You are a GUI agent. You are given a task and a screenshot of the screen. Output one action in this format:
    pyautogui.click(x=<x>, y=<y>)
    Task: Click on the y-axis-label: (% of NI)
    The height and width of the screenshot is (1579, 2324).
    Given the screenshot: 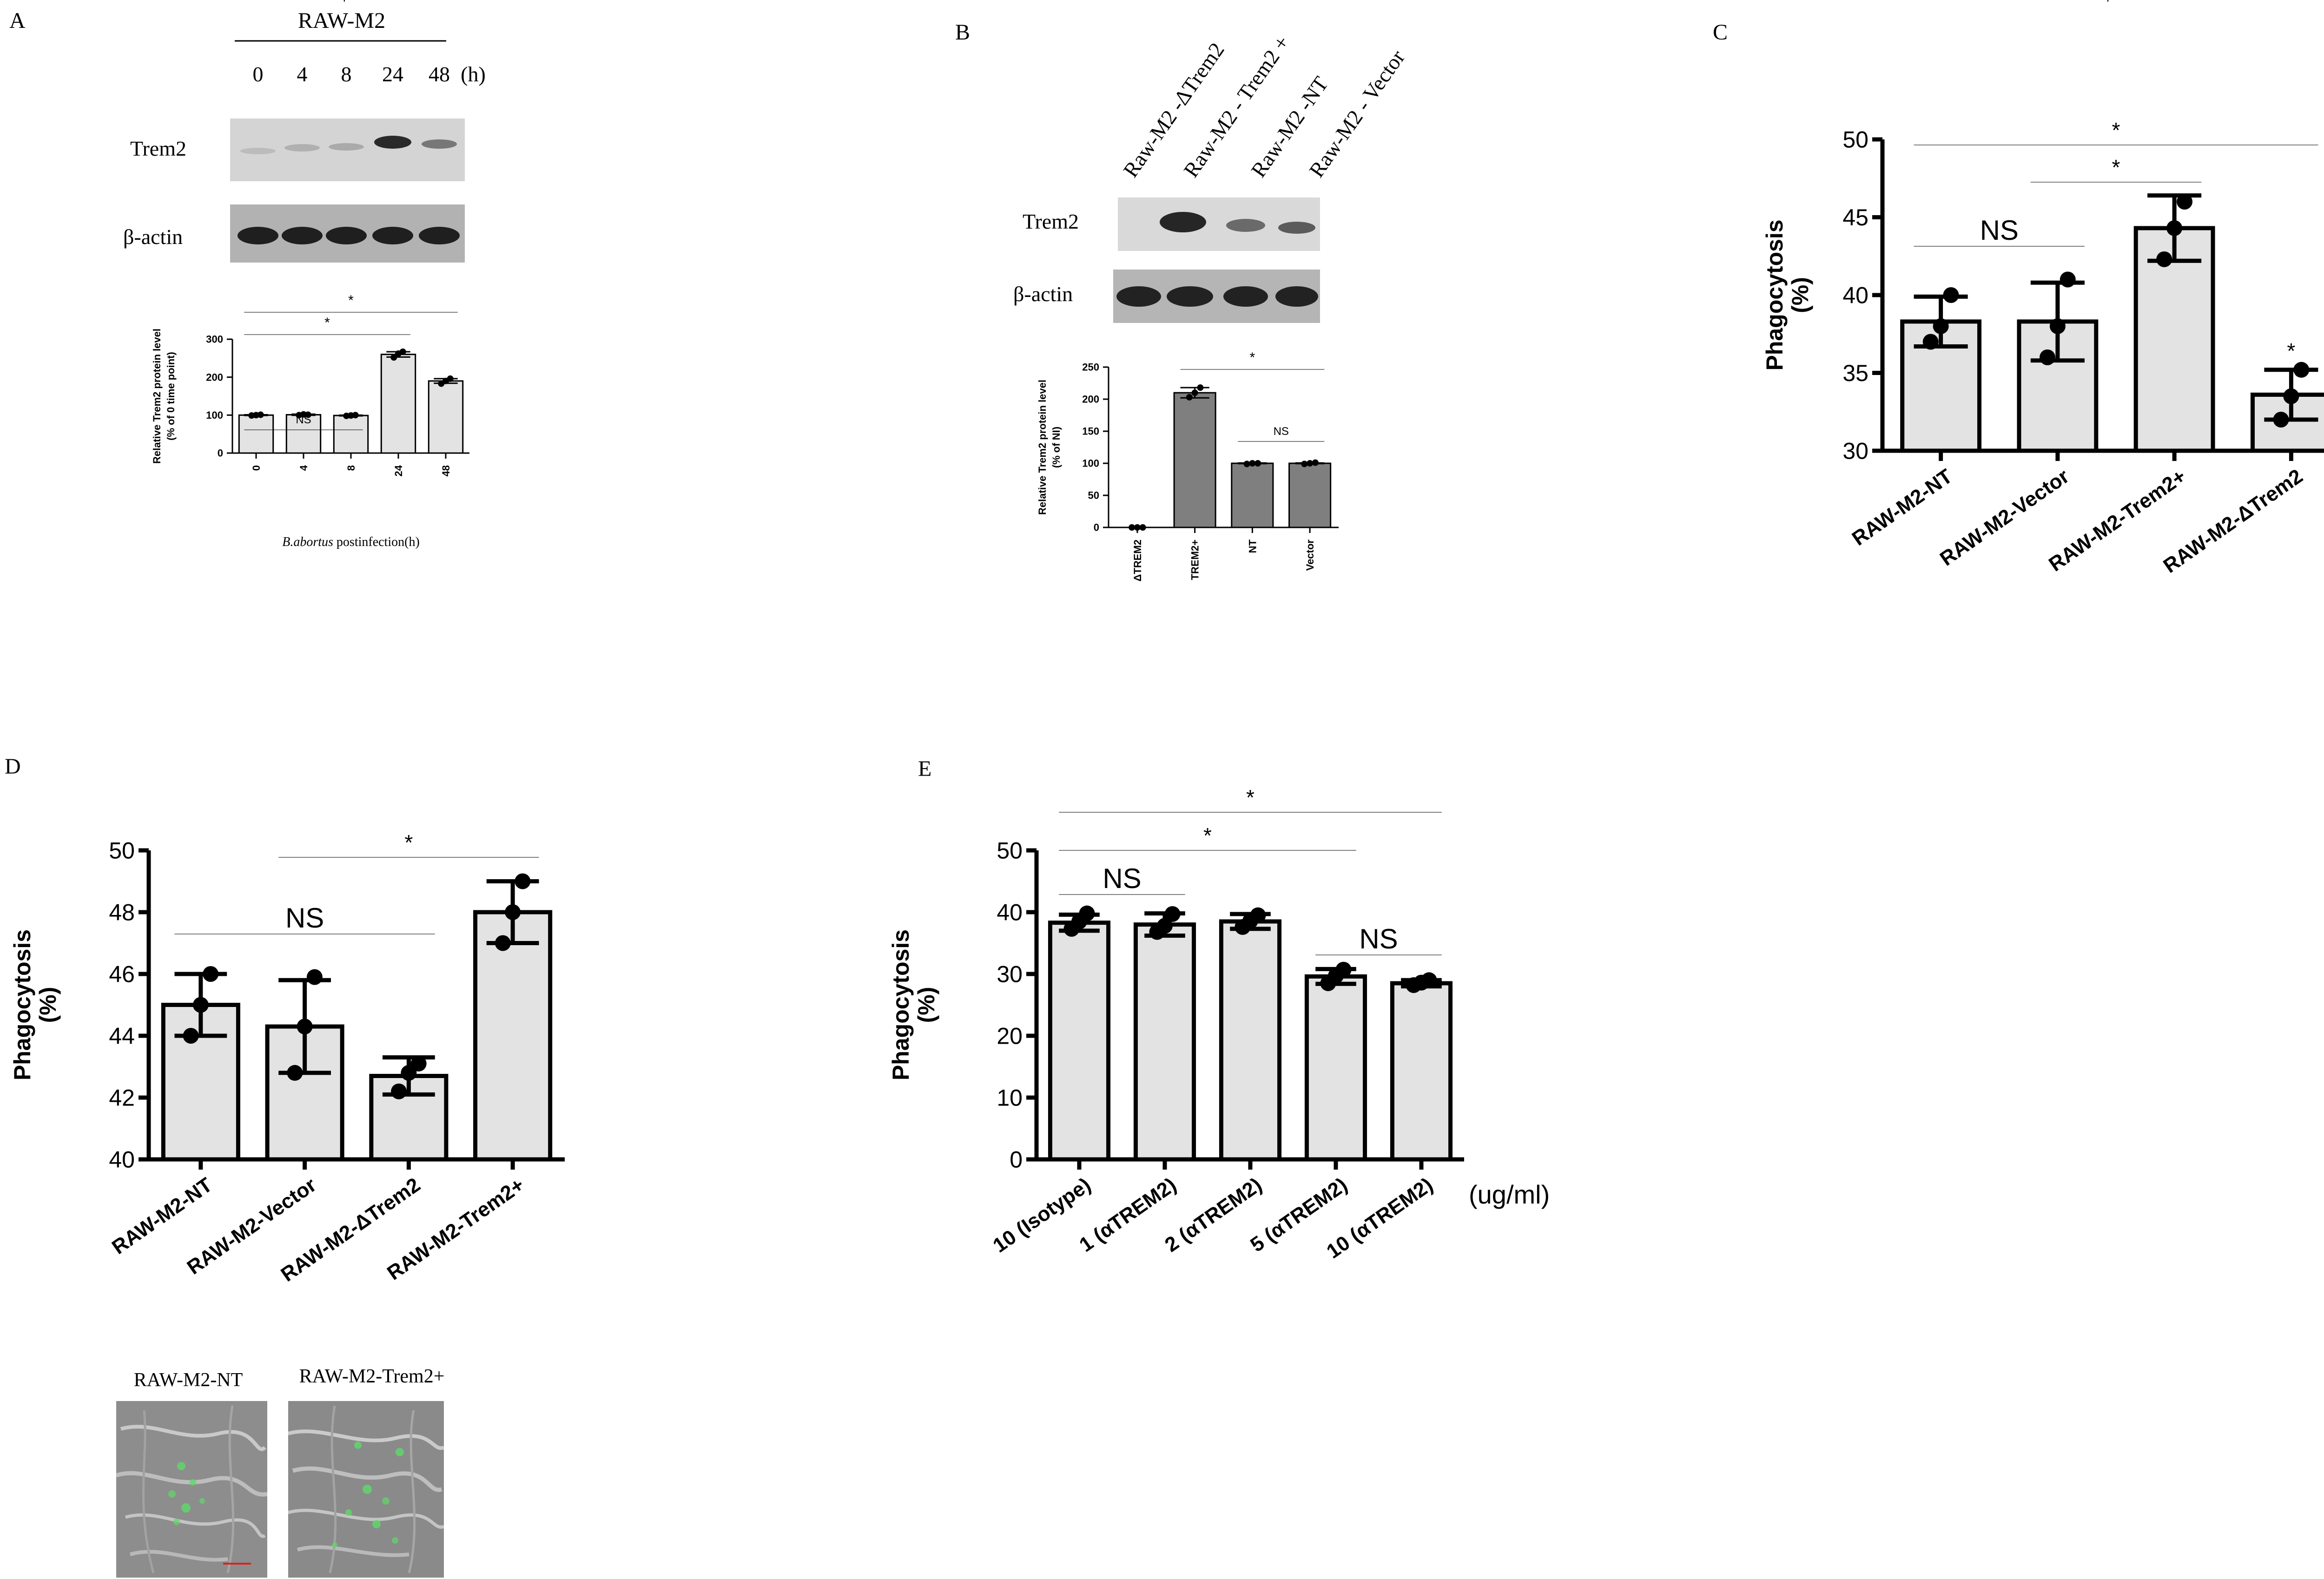 What is the action you would take?
    pyautogui.click(x=1056, y=447)
    